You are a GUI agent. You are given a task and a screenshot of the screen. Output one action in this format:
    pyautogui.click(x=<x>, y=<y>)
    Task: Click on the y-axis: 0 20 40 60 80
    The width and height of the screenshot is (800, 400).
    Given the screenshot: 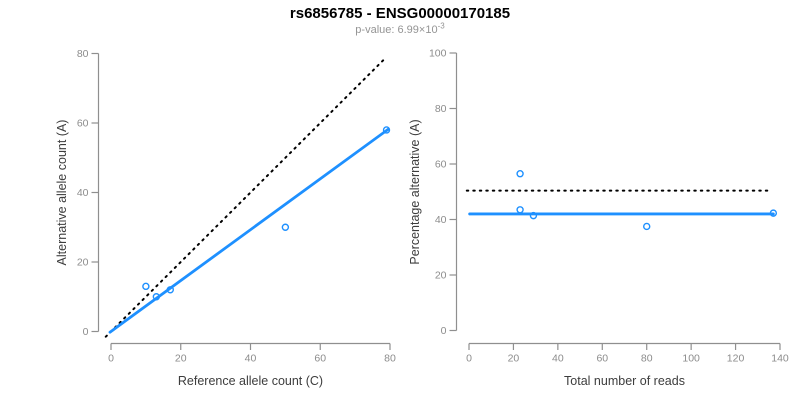 What is the action you would take?
    pyautogui.click(x=88, y=193)
    